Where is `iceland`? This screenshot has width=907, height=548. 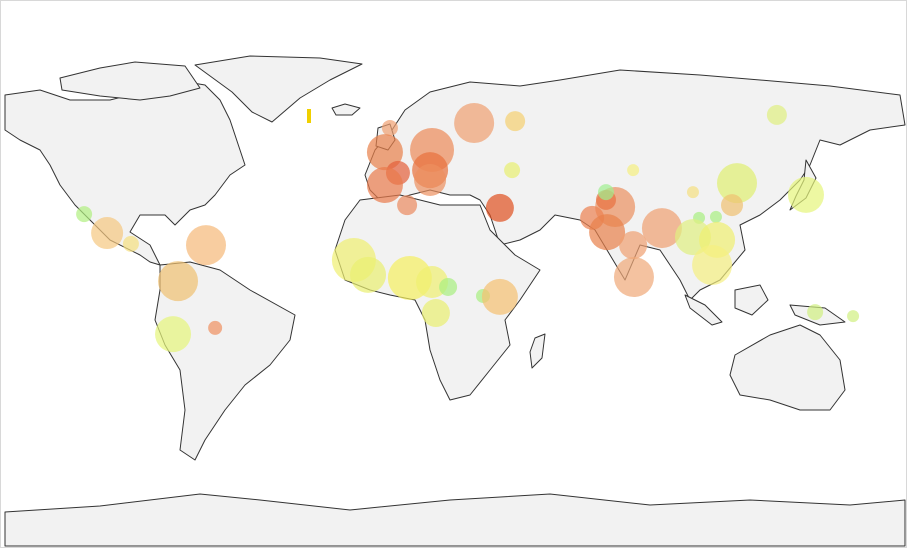 iceland is located at coordinates (346, 109).